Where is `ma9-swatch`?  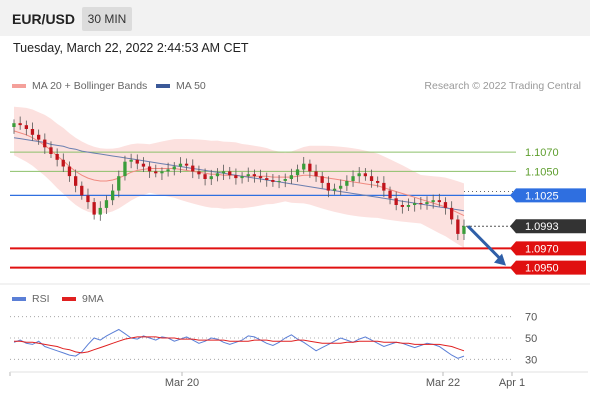 ma9-swatch is located at coordinates (69, 299).